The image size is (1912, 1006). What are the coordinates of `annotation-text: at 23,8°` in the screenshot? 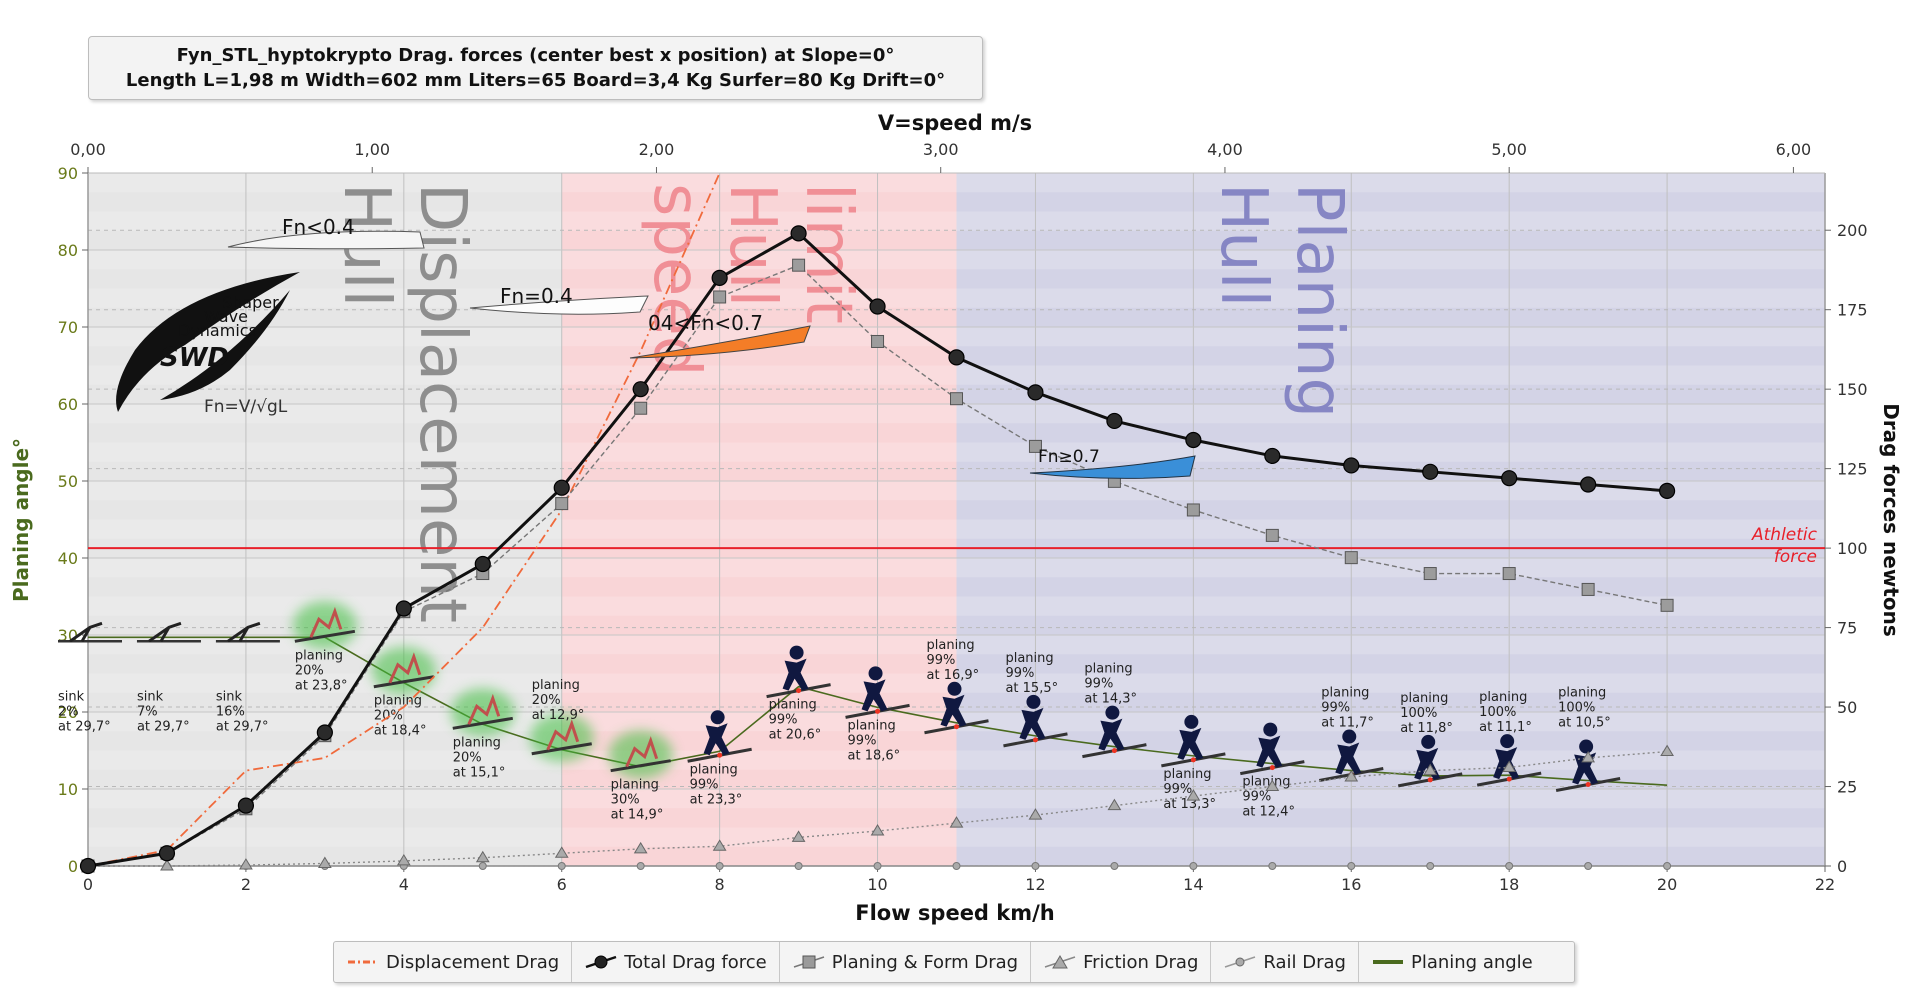 It's located at (321, 685).